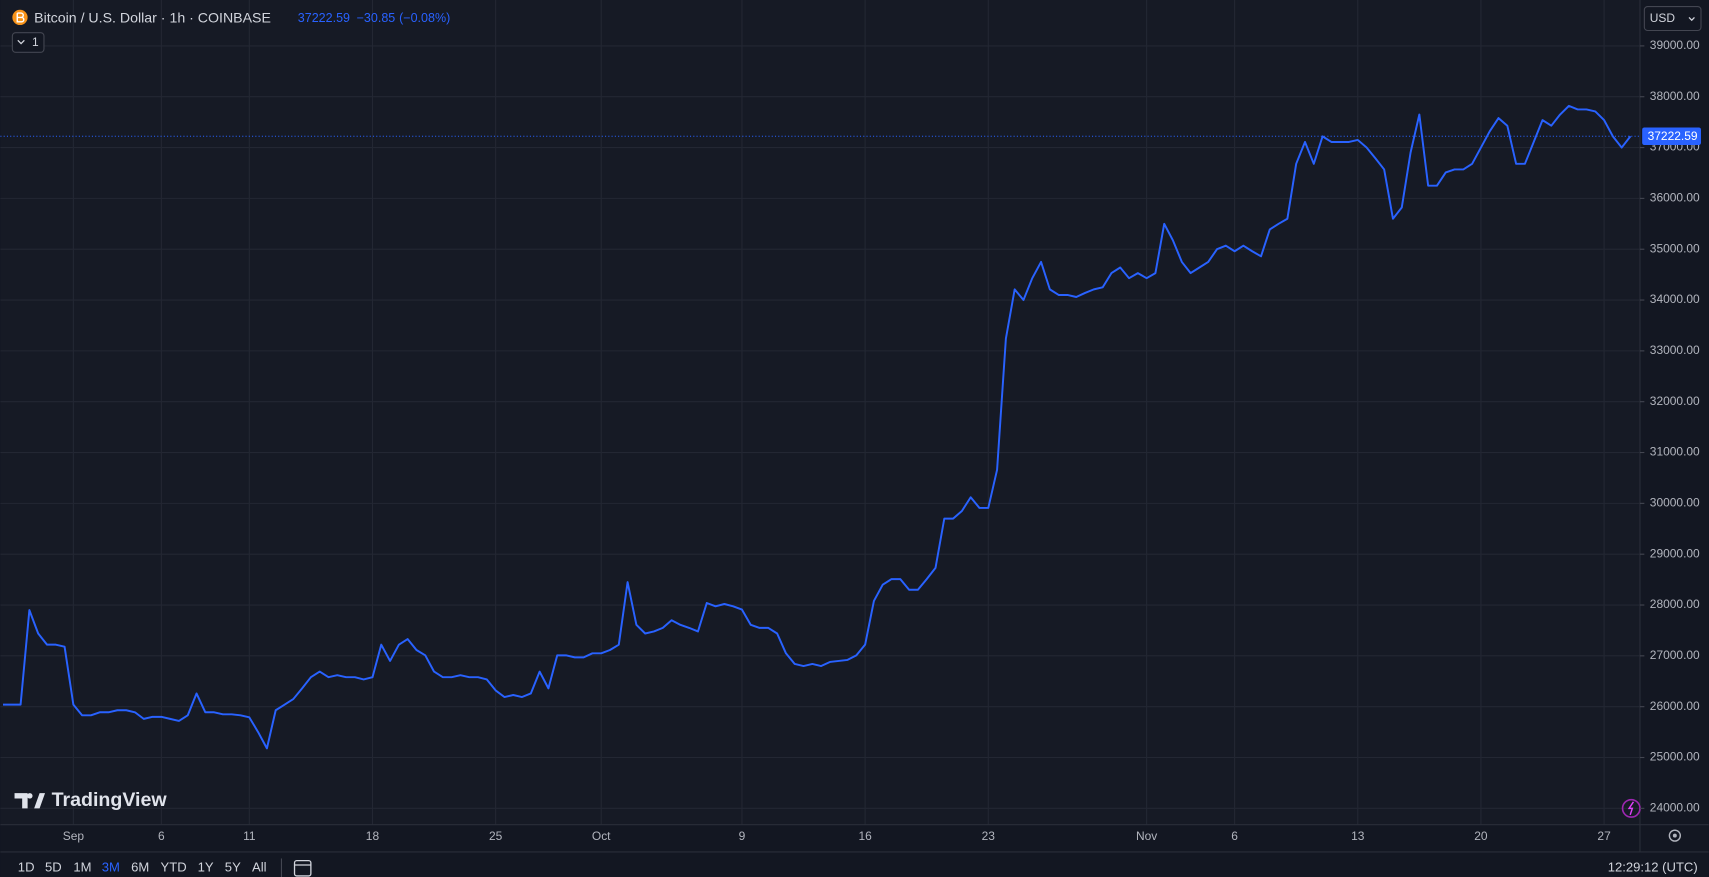  What do you see at coordinates (989, 836) in the screenshot?
I see `x-tick-label: 23` at bounding box center [989, 836].